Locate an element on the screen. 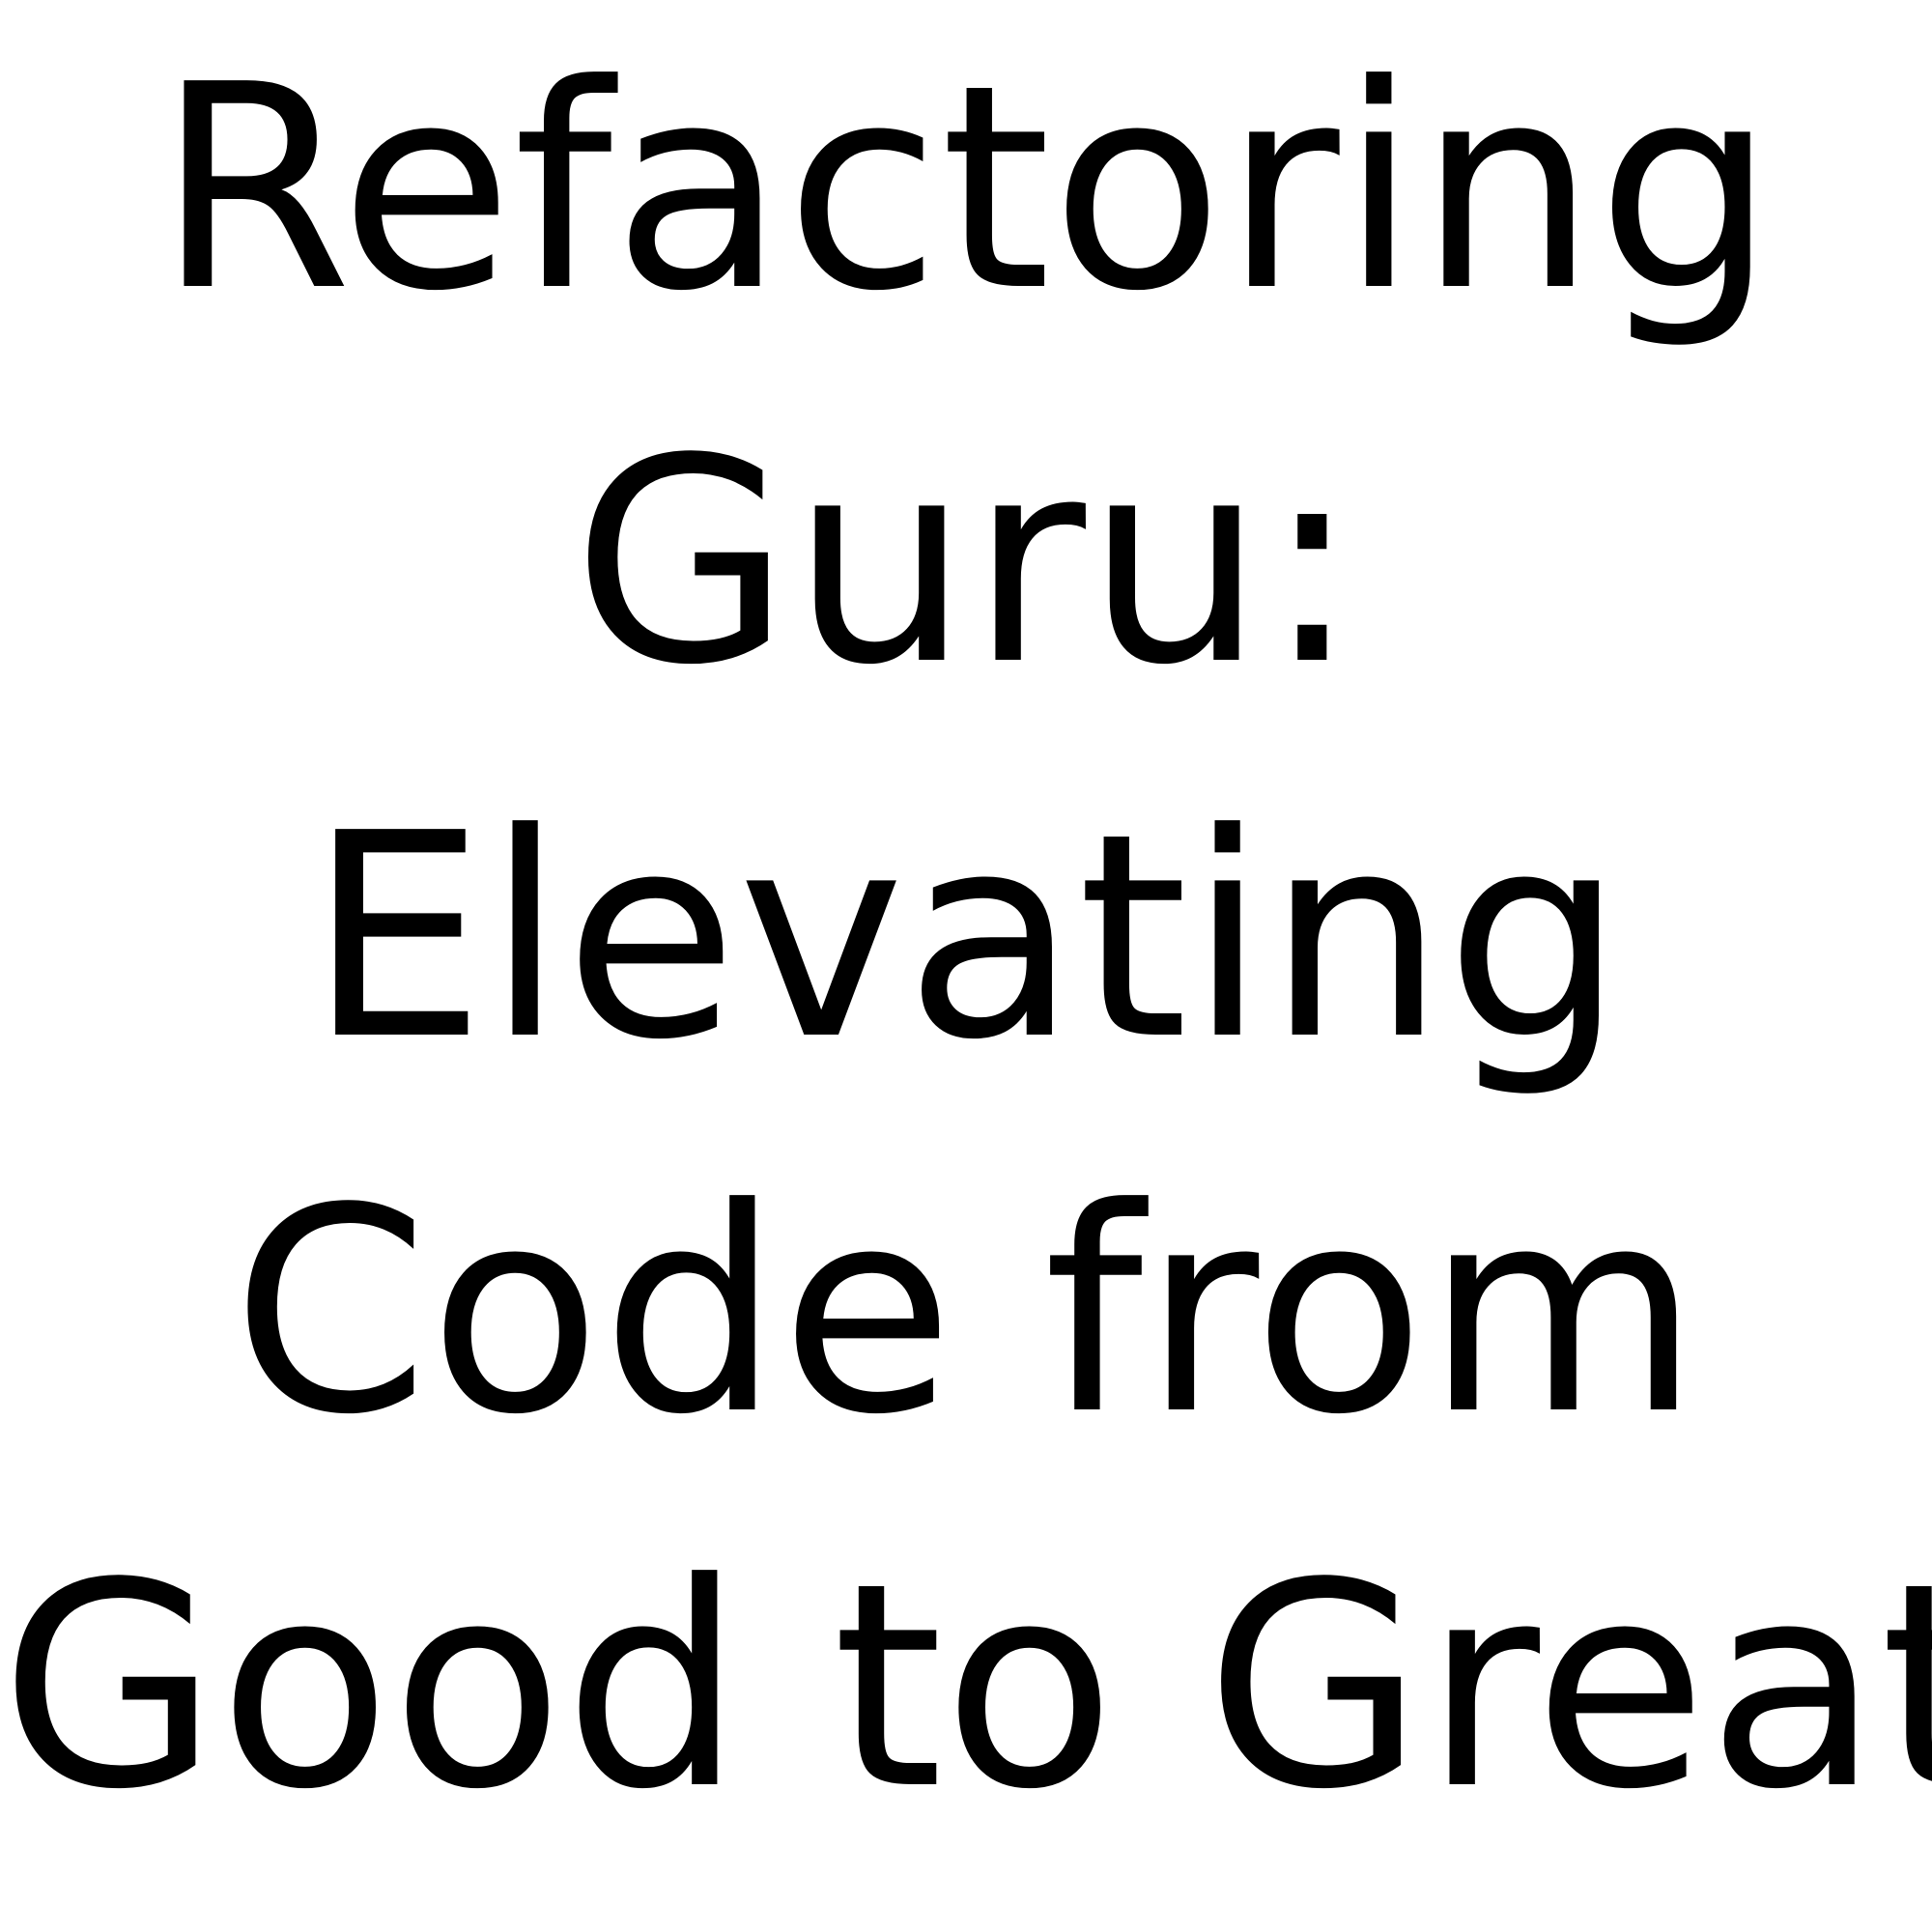 This screenshot has width=1932, height=1932. title-line-3: Elevating is located at coordinates (966, 937).